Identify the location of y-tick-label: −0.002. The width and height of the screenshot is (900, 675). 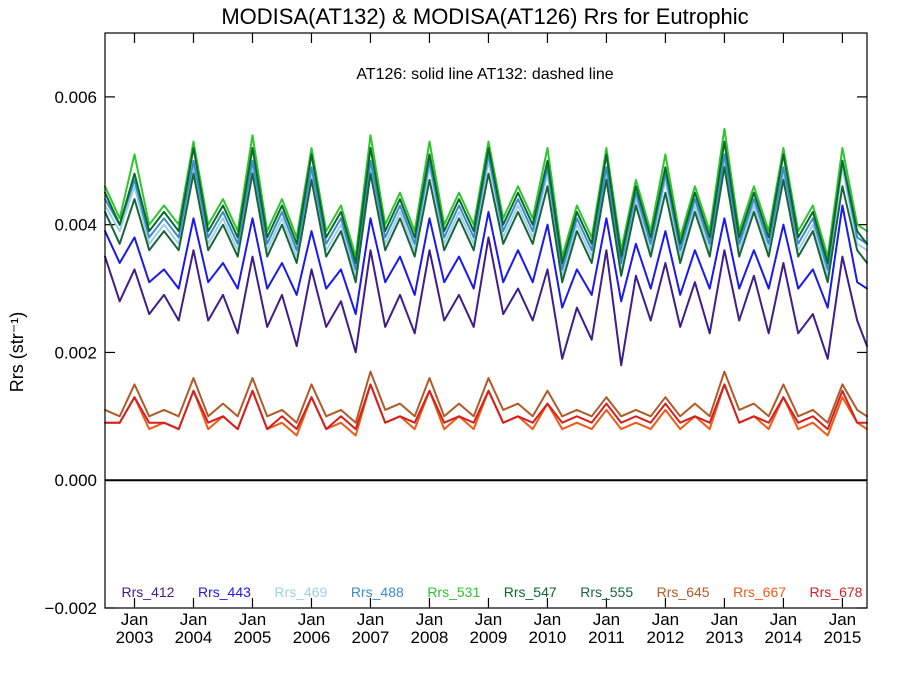
(71, 608).